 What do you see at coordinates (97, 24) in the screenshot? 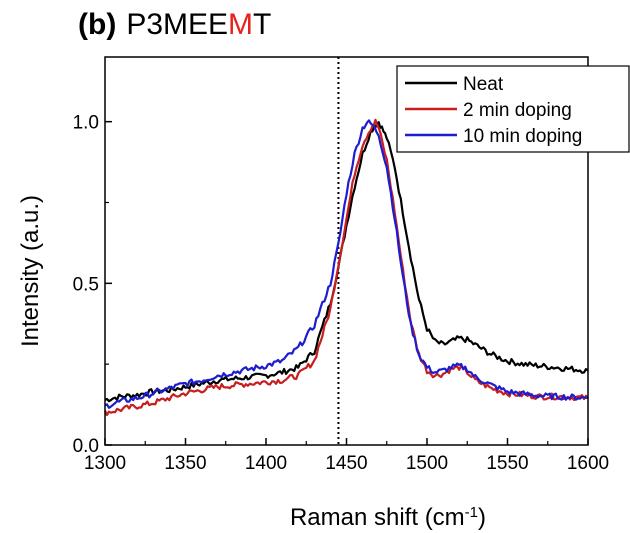
I see `panel-label: (b)` at bounding box center [97, 24].